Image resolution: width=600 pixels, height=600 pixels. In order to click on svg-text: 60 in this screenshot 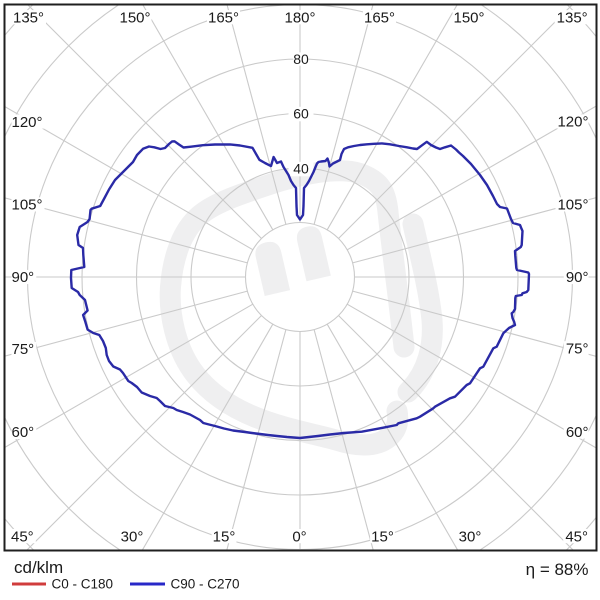, I will do `click(301, 113)`.